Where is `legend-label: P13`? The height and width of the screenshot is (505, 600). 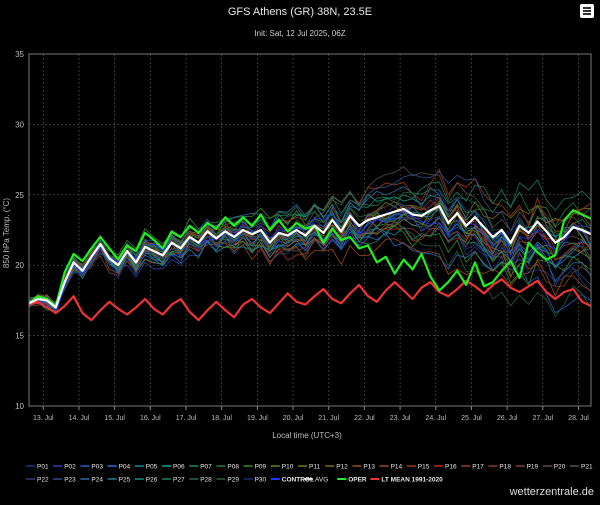 legend-label: P13 is located at coordinates (369, 467).